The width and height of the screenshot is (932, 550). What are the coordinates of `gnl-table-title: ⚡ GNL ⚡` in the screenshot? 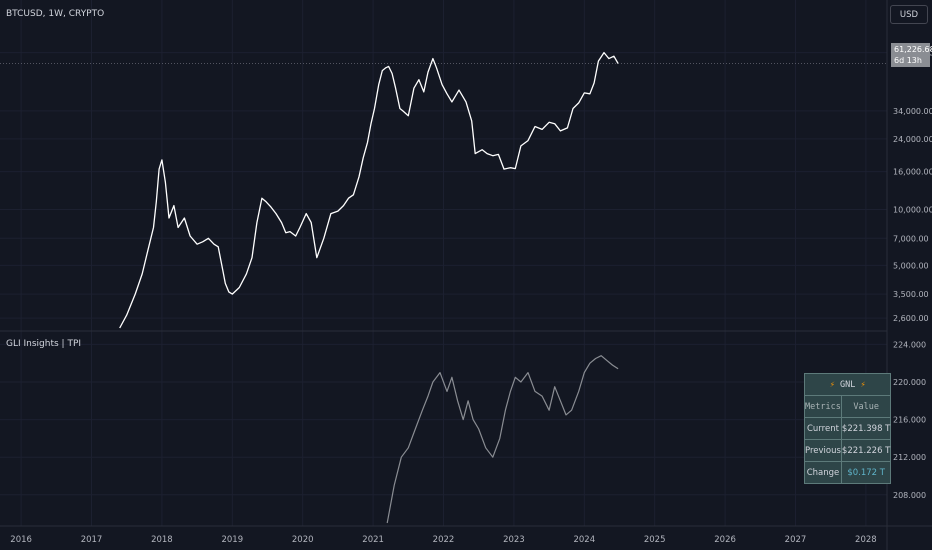 It's located at (847, 384).